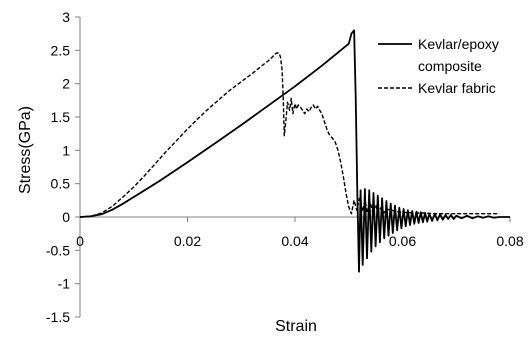  I want to click on x-axis-title: Strain, so click(296, 326).